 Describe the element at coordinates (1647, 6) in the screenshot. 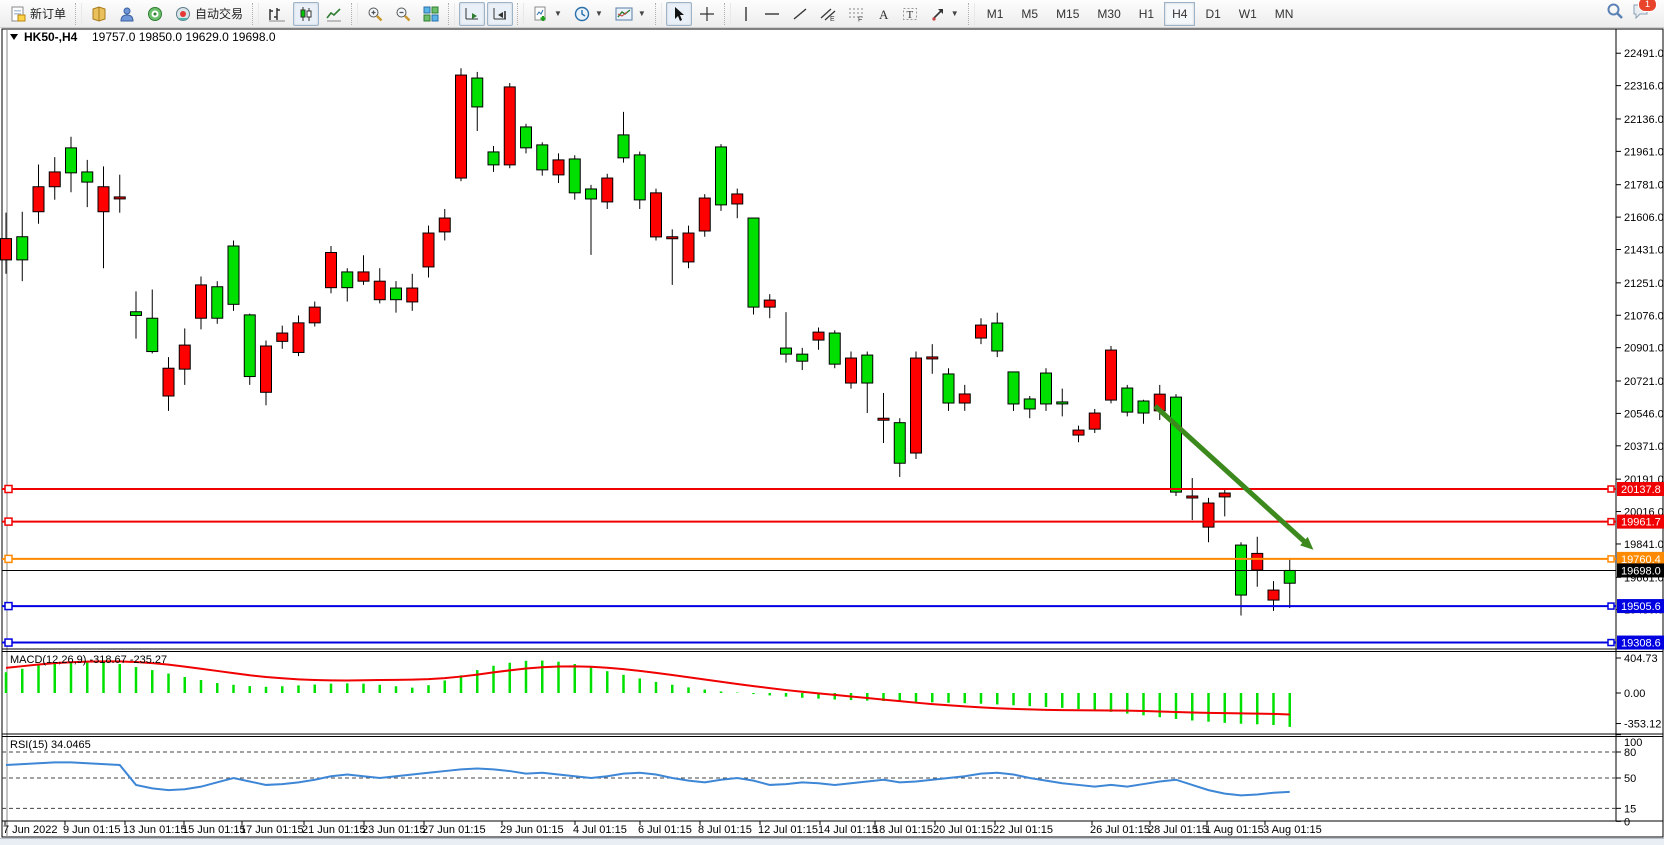

I see `notification-badge: 1` at that location.